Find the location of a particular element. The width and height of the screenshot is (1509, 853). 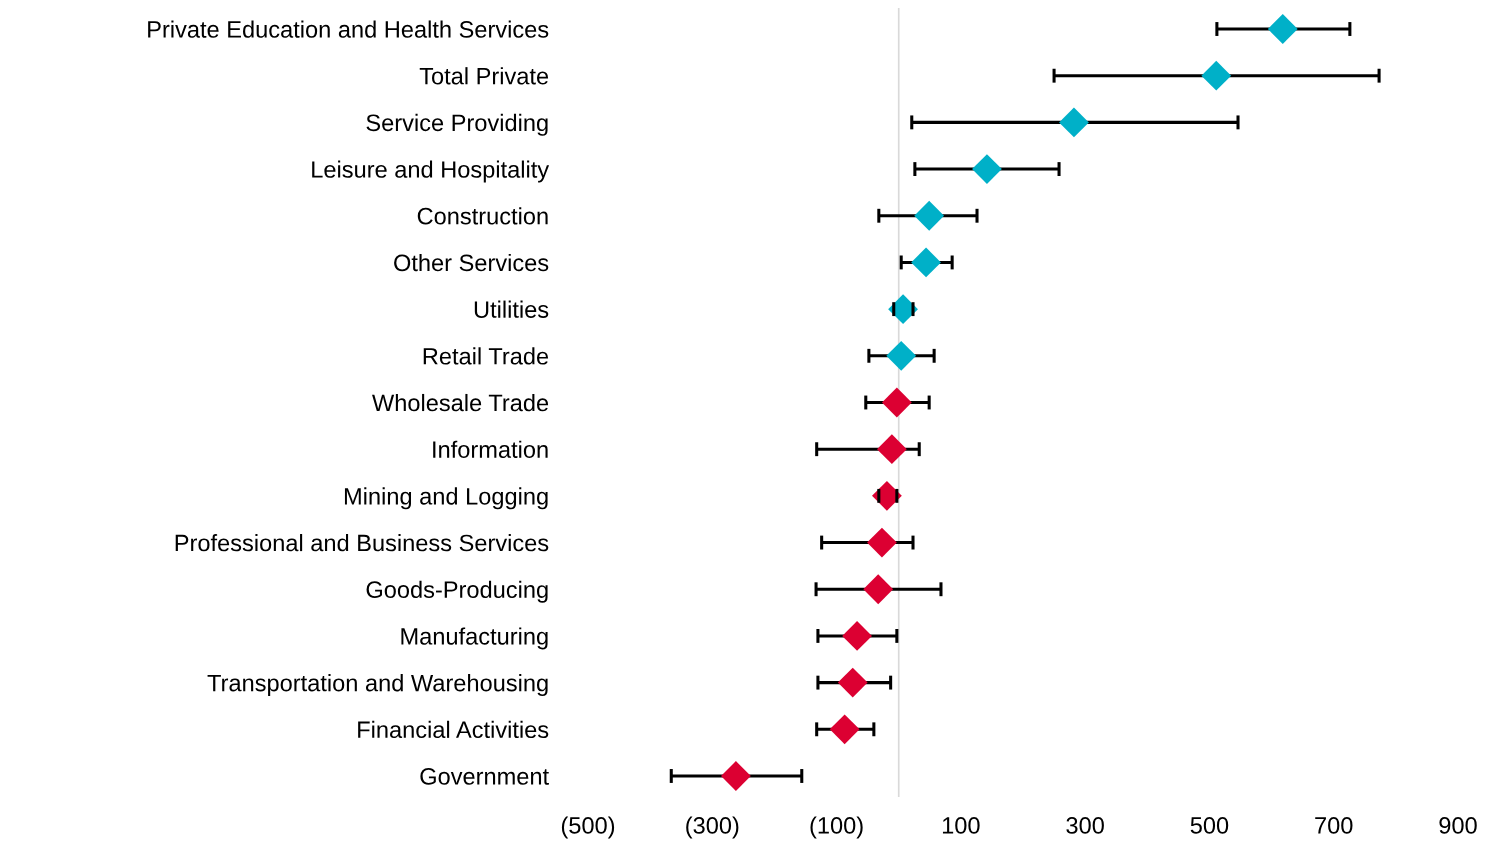

y-tick-label: Service Providing is located at coordinates (457, 124).